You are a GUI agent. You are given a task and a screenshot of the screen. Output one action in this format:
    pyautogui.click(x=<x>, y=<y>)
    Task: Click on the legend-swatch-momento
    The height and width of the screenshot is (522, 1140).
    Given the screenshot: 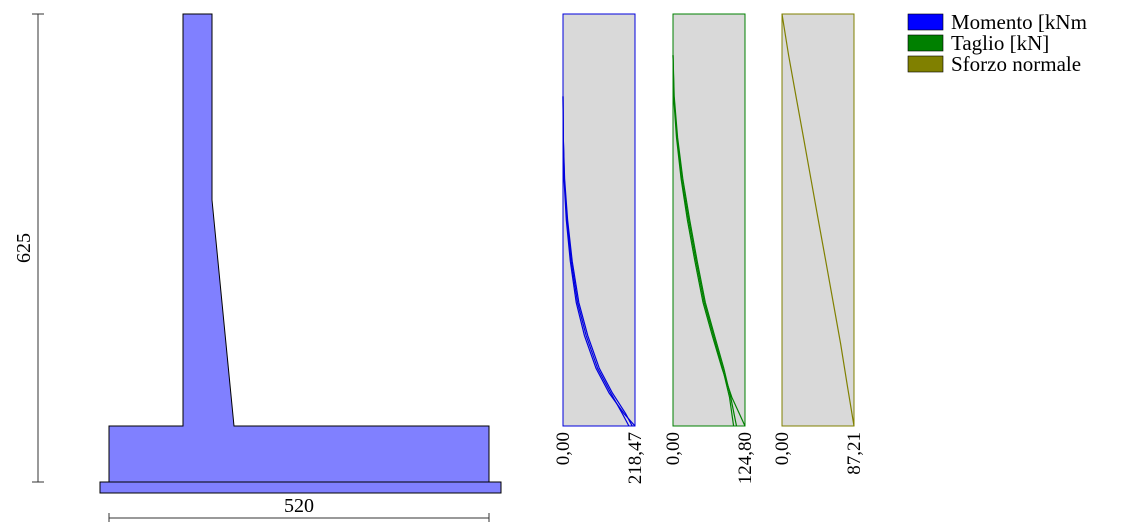 What is the action you would take?
    pyautogui.click(x=925, y=22)
    